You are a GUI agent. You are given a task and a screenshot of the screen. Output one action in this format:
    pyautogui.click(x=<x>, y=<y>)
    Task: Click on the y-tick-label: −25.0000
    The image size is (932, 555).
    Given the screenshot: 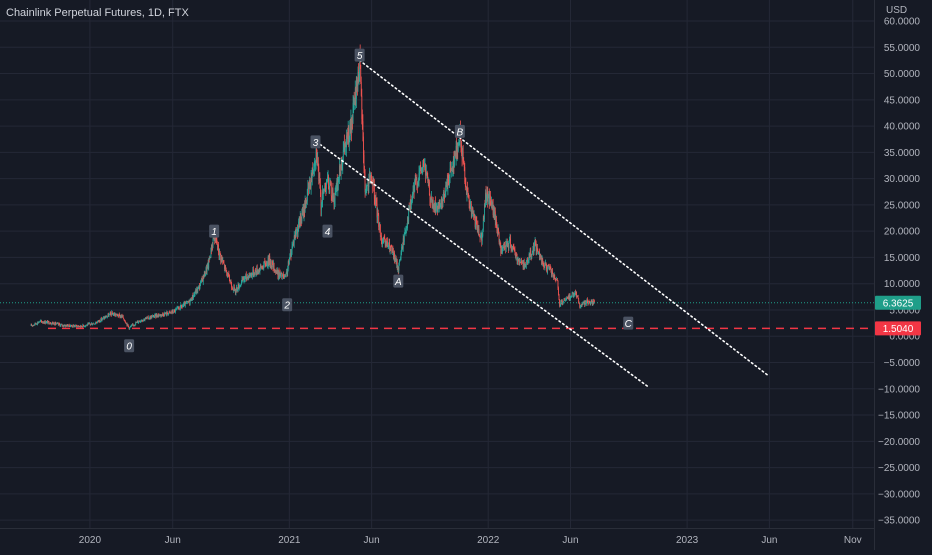 What is the action you would take?
    pyautogui.click(x=899, y=468)
    